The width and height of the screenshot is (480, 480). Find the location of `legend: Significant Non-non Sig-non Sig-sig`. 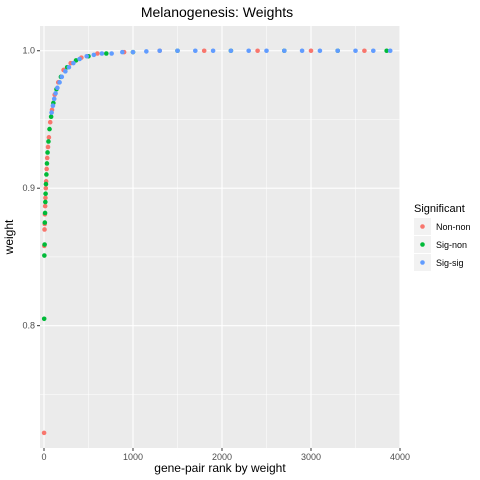

legend: Significant Non-non Sig-non Sig-sig is located at coordinates (442, 237).